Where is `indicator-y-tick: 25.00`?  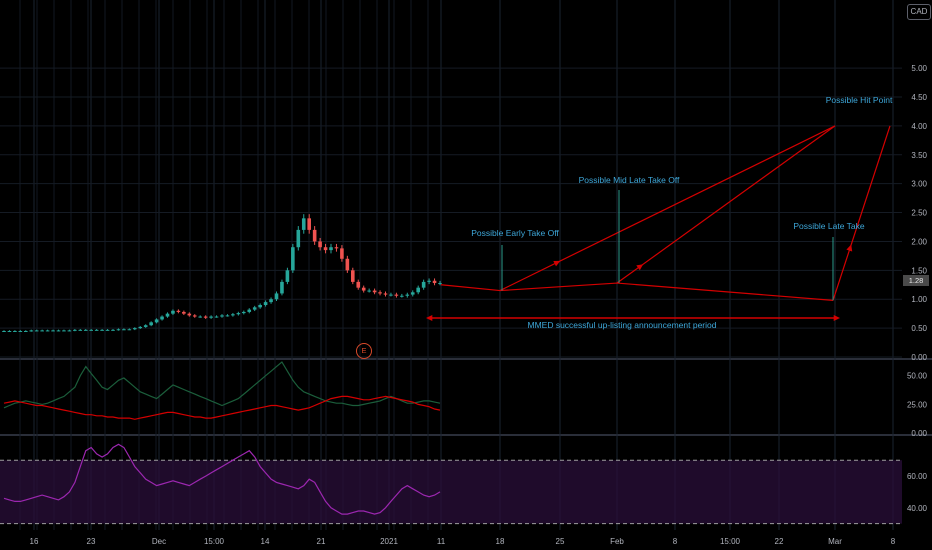 indicator-y-tick: 25.00 is located at coordinates (917, 404).